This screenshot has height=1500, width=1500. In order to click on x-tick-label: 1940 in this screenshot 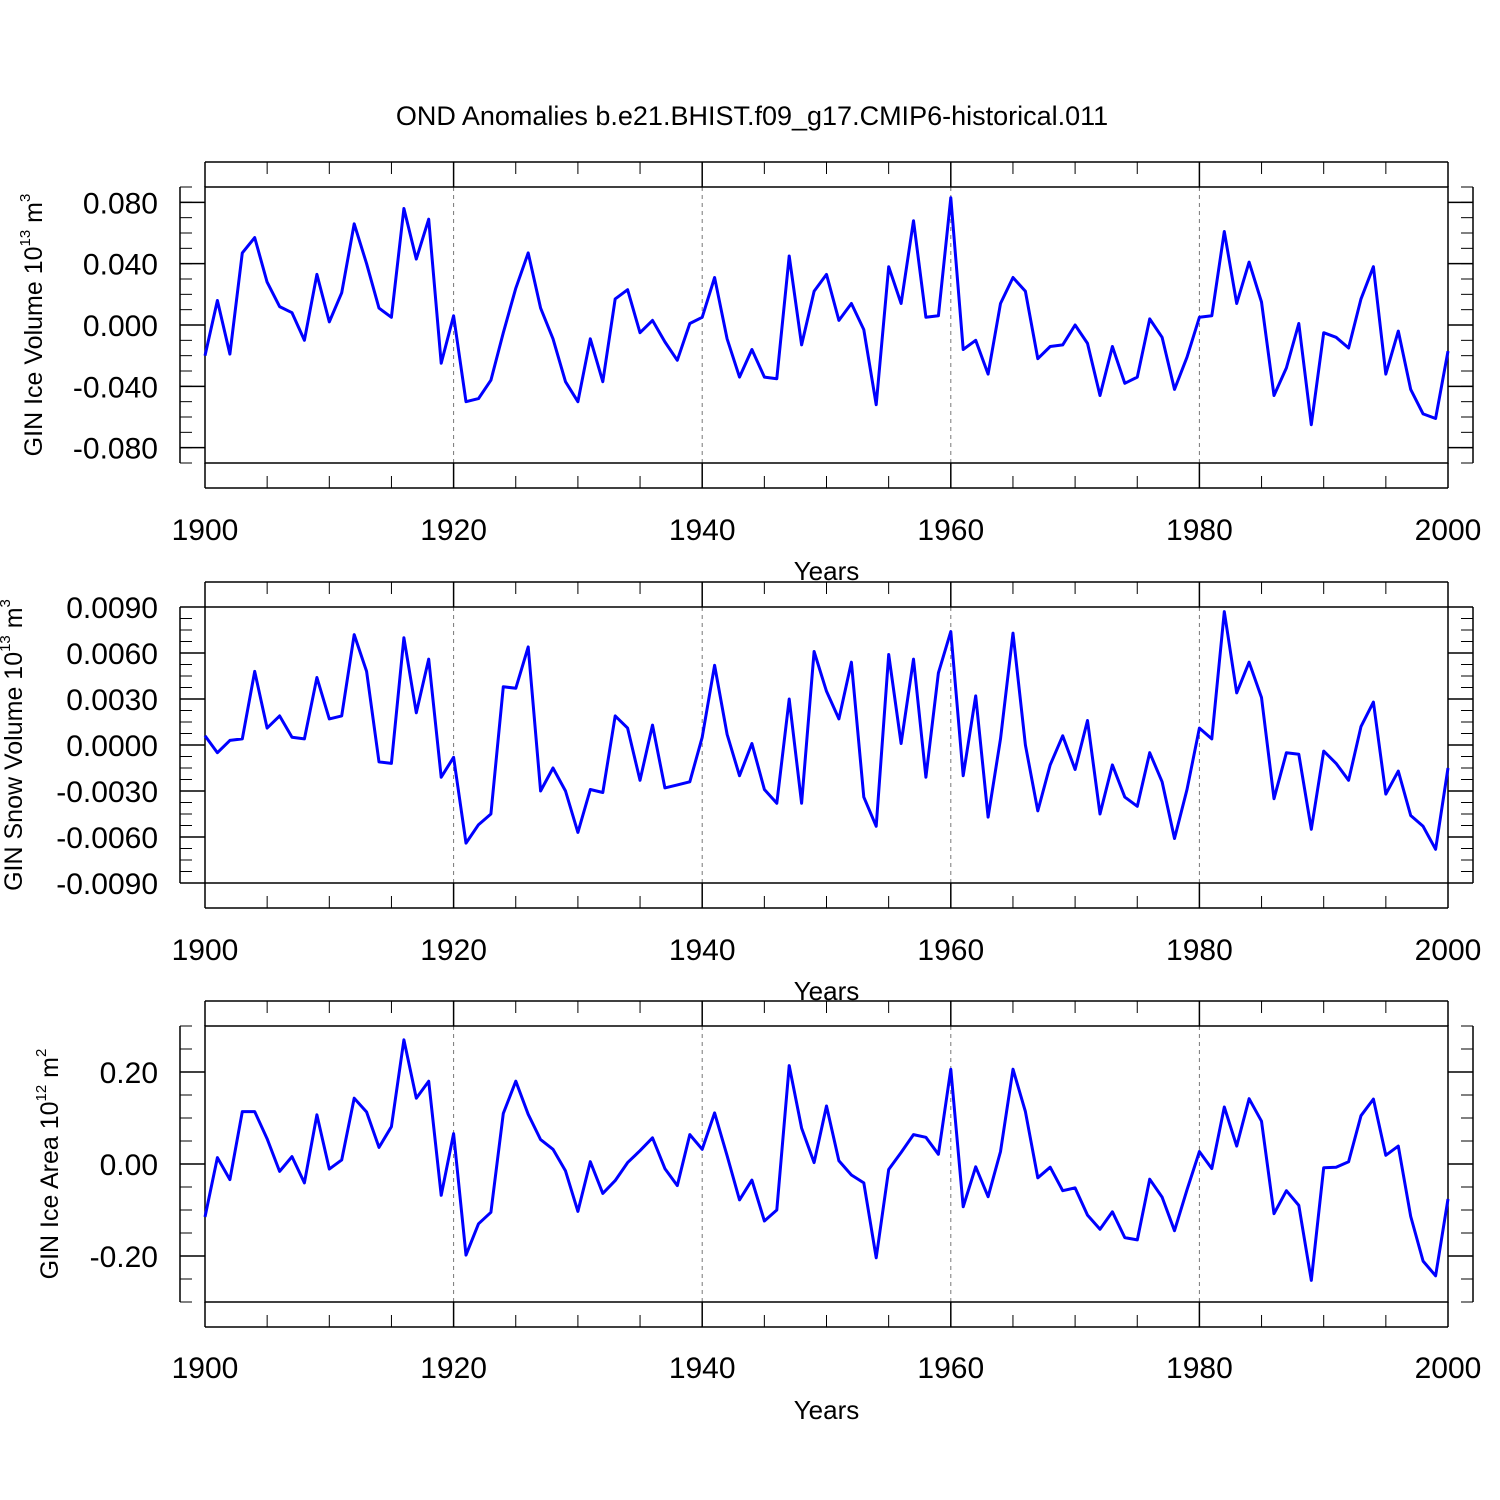, I will do `click(702, 1368)`.